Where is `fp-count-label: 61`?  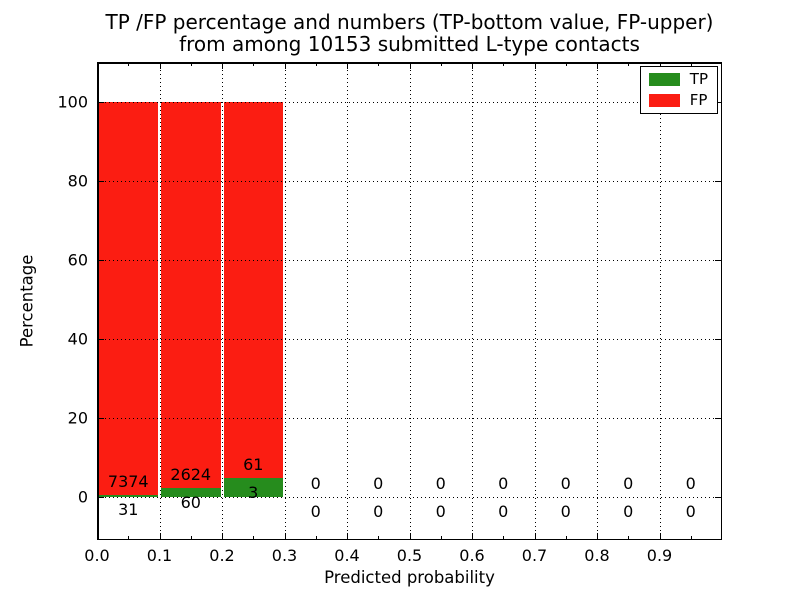
fp-count-label: 61 is located at coordinates (253, 464).